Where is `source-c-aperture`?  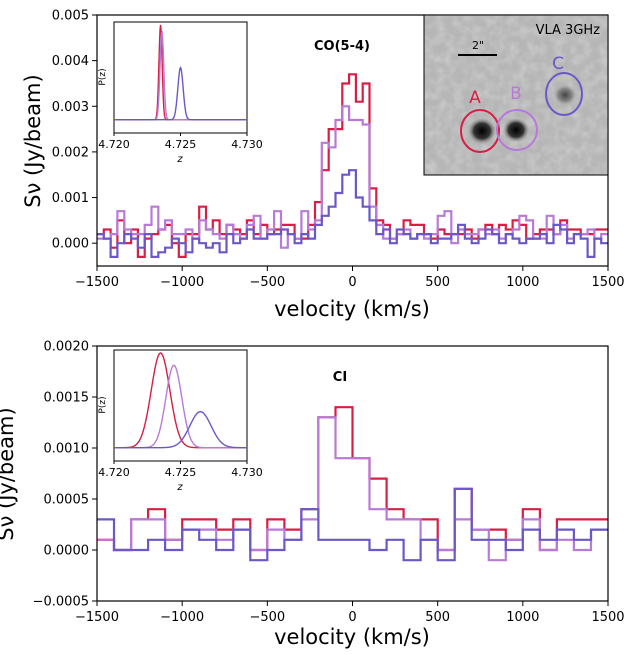
source-c-aperture is located at coordinates (564, 94).